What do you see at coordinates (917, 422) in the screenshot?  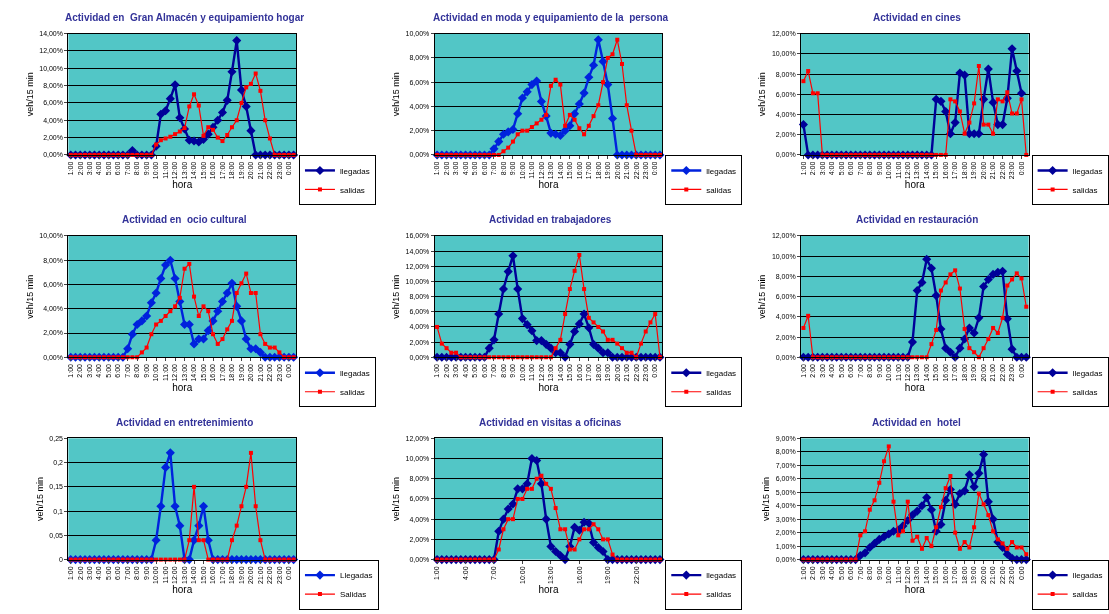 I see `chart-title: Actividad en hotel` at bounding box center [917, 422].